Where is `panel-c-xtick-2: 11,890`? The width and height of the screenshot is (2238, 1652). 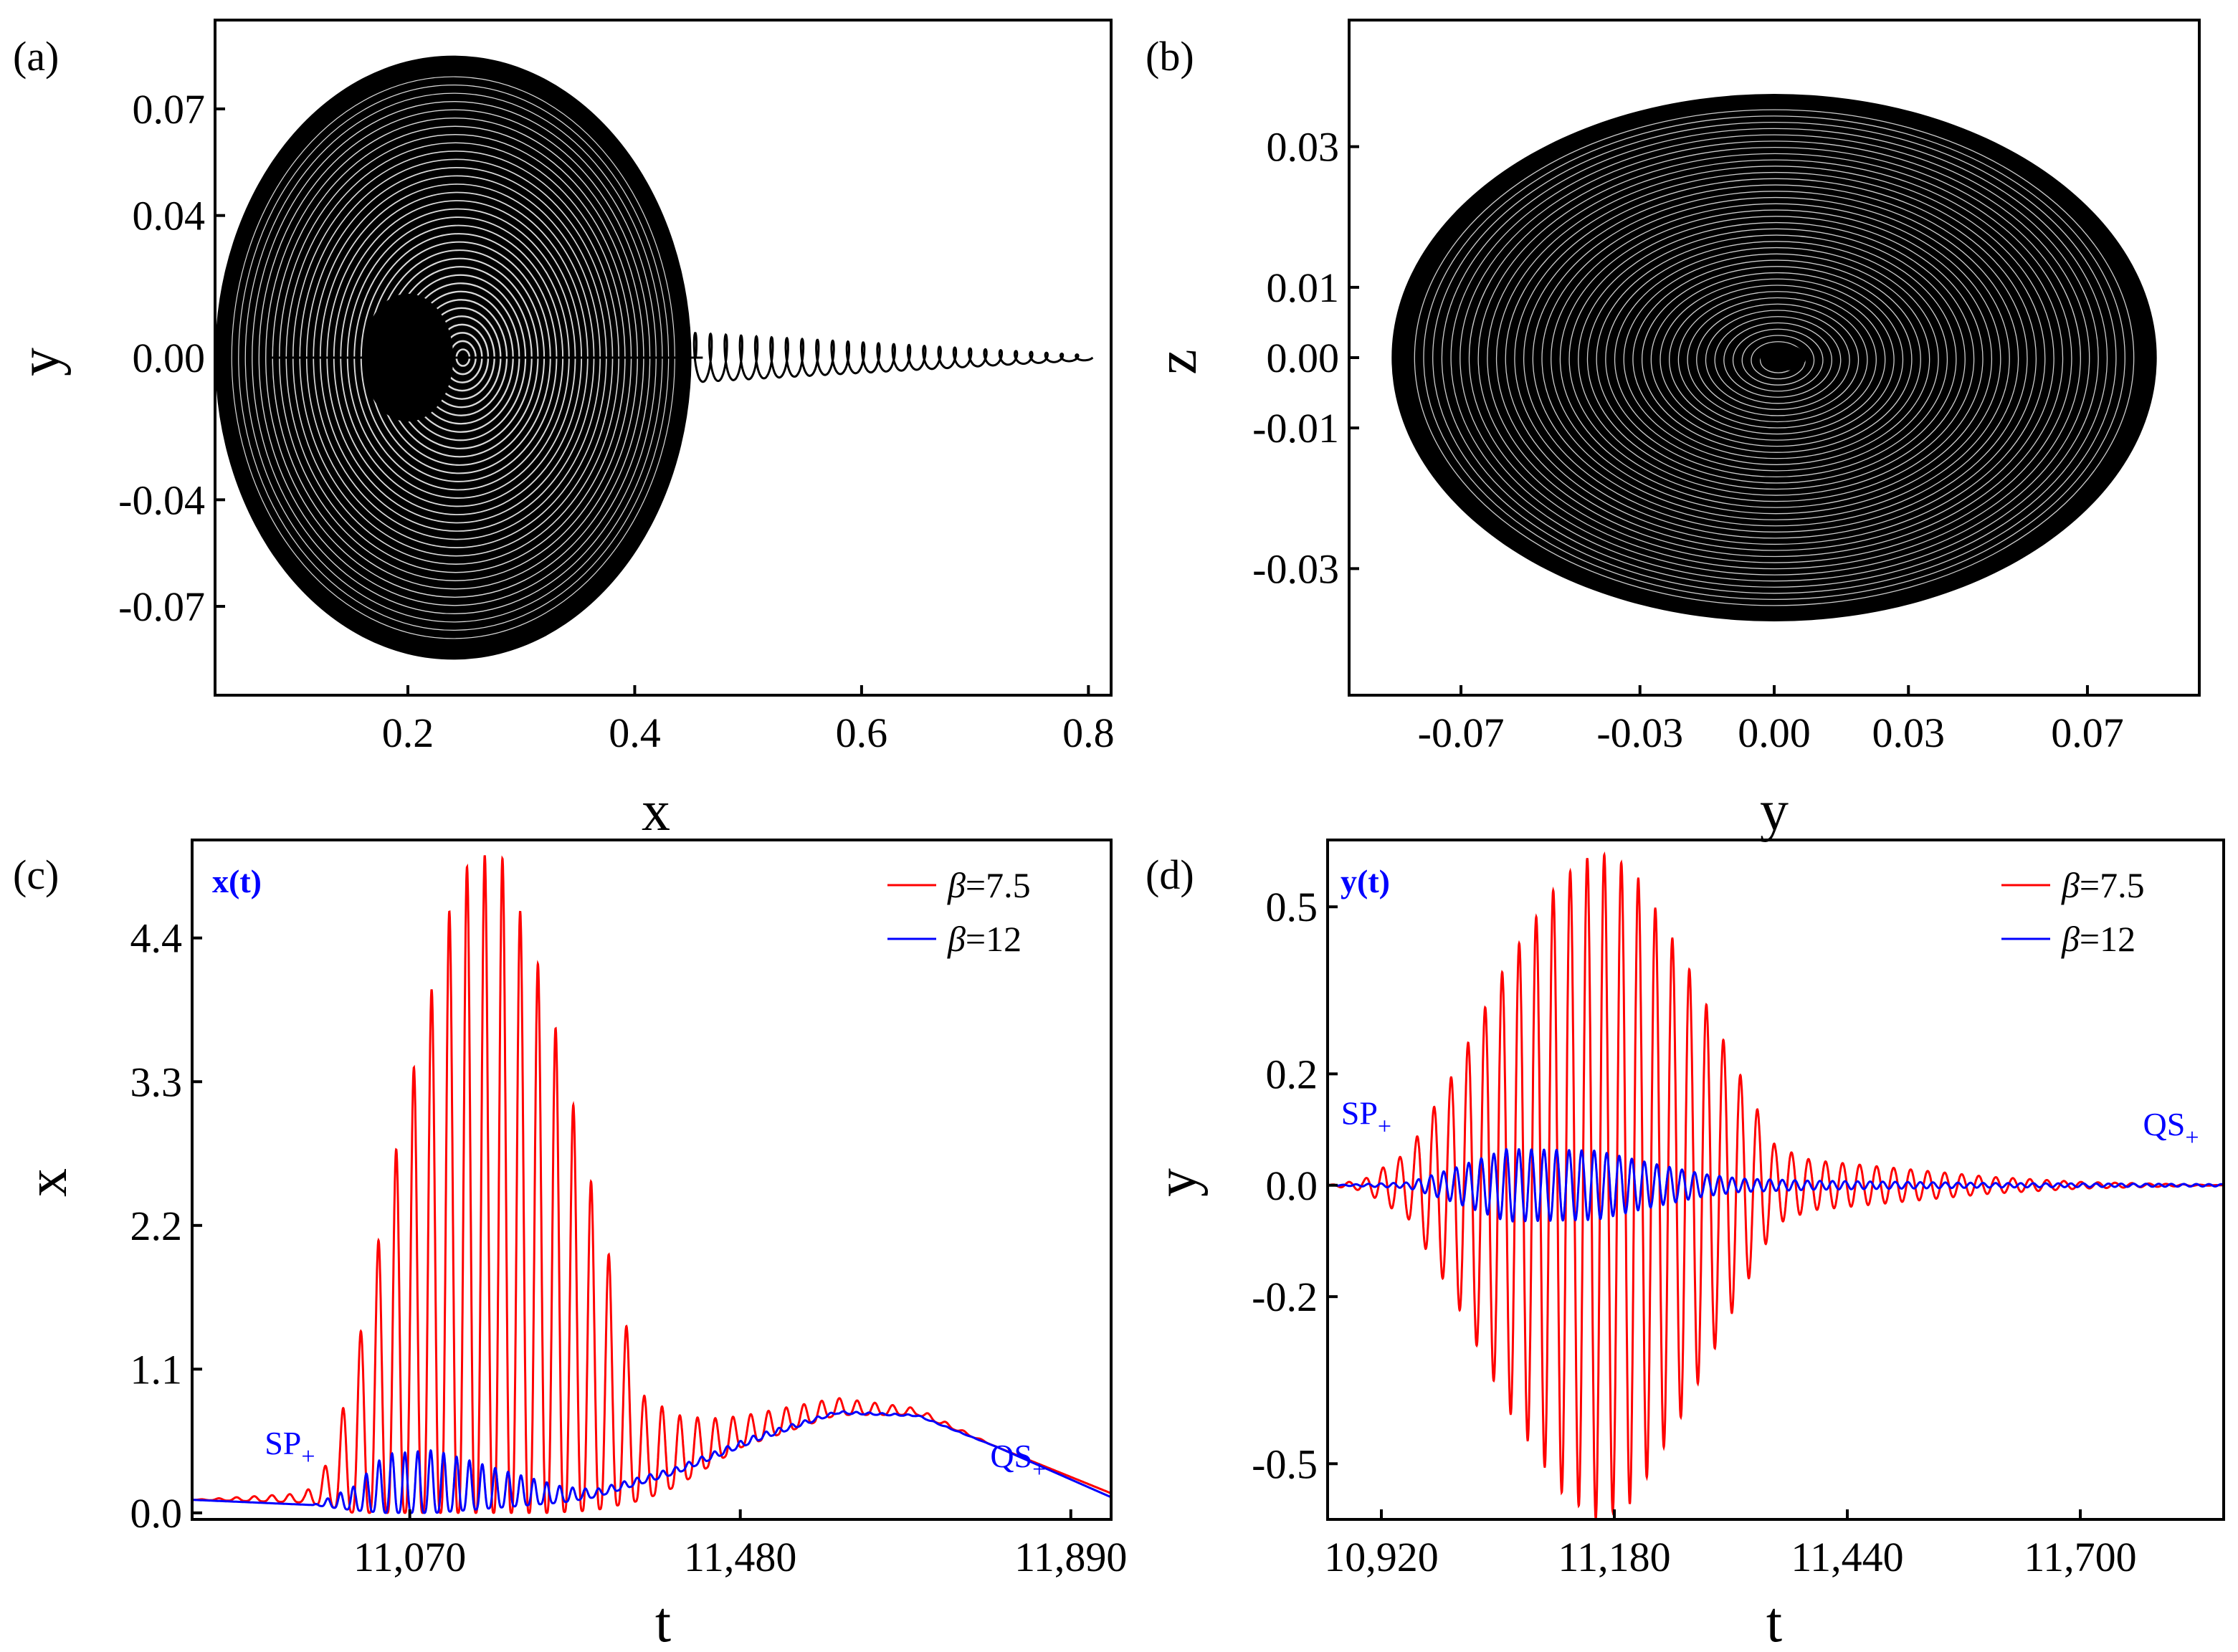 panel-c-xtick-2: 11,890 is located at coordinates (1070, 1557).